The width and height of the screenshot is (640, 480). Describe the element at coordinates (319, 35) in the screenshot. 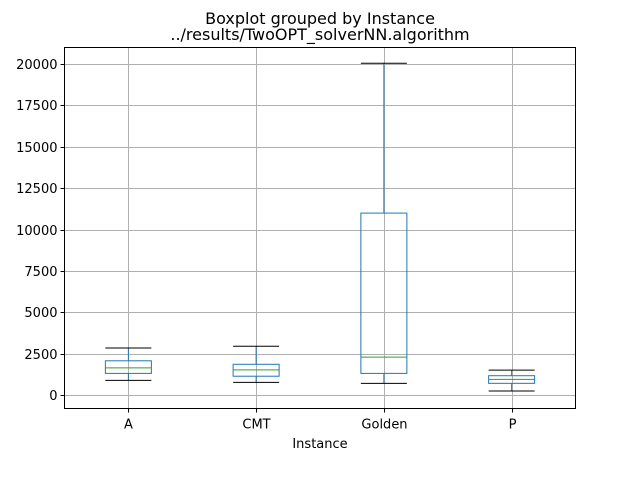

I see `chart-subtitle: ../results/TwoOPT_solverNN.algorithm` at that location.